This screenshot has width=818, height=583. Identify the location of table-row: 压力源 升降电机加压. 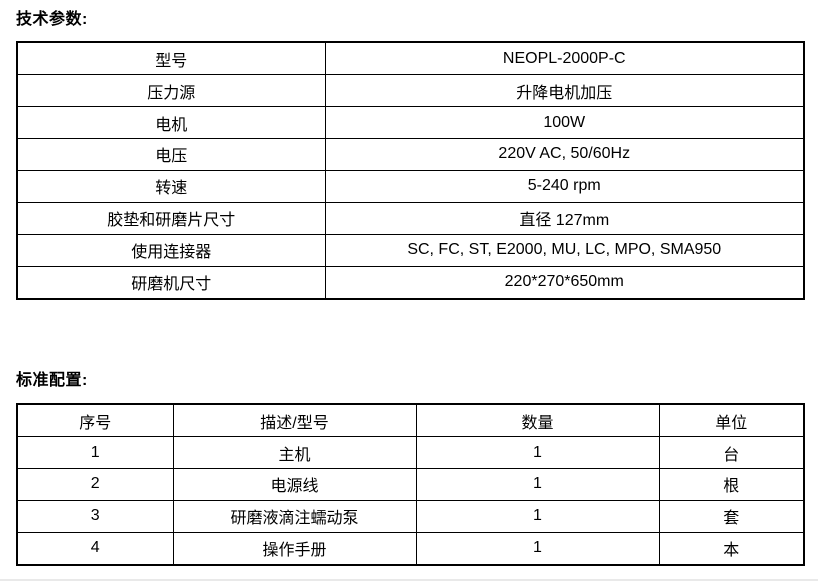
(410, 91).